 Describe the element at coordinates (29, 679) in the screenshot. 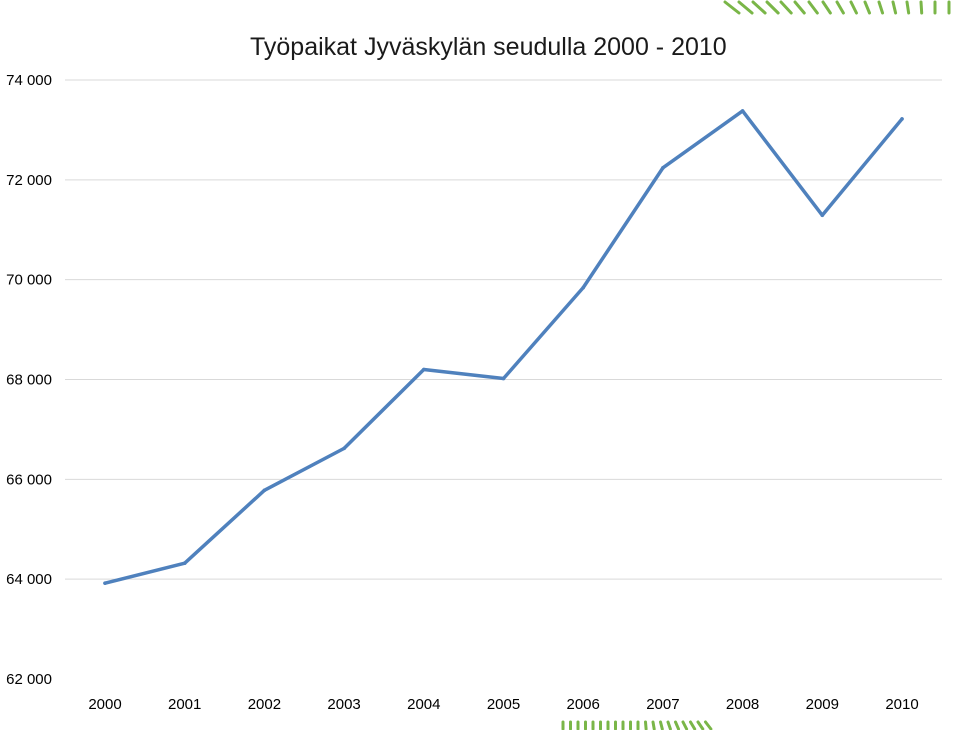

I see `y-tick-label: 62 000` at that location.